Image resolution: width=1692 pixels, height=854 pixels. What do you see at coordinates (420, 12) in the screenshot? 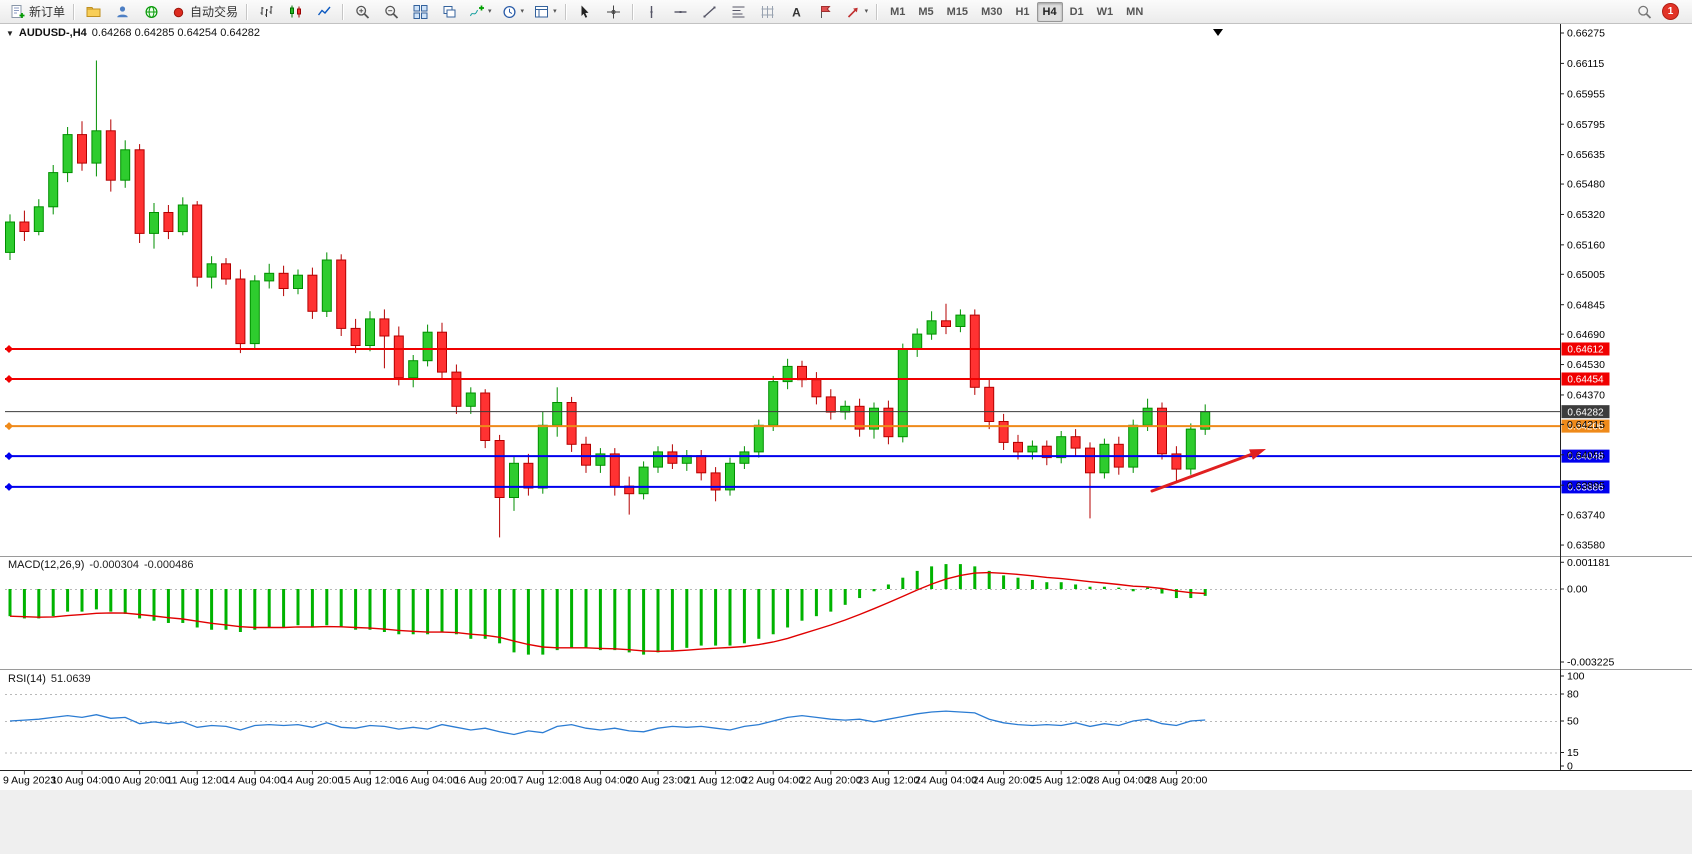
I see `tile-windows-button` at bounding box center [420, 12].